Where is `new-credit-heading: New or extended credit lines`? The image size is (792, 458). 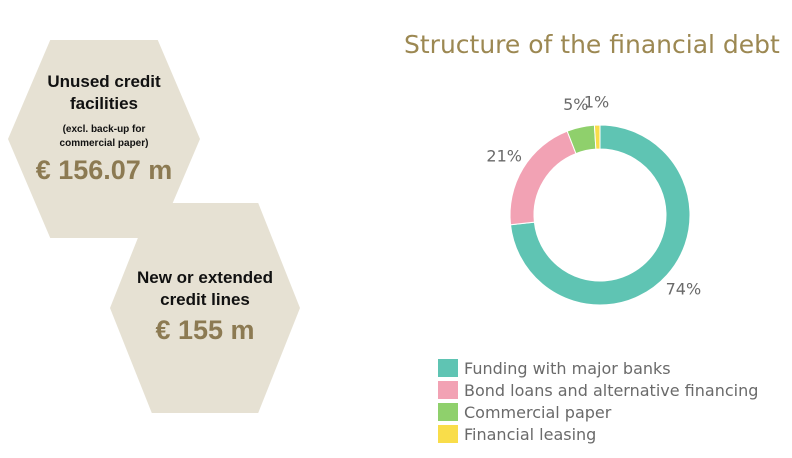
new-credit-heading: New or extended credit lines is located at coordinates (205, 288).